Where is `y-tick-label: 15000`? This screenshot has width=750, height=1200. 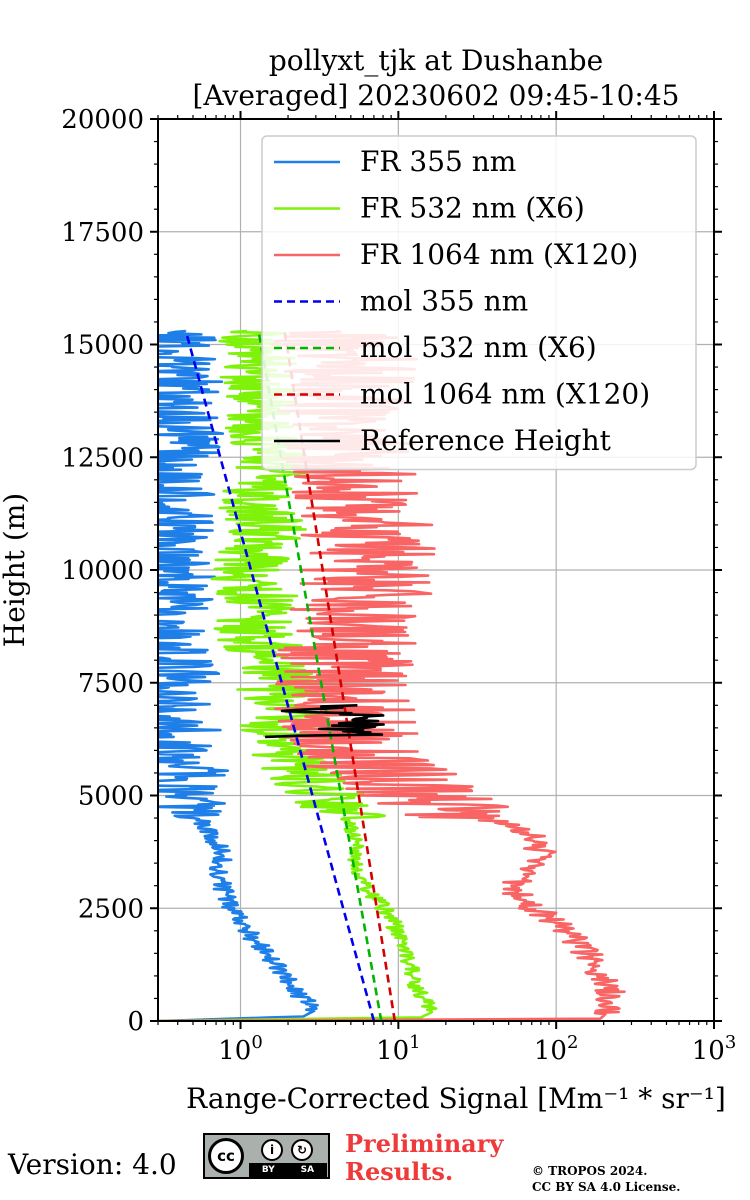 y-tick-label: 15000 is located at coordinates (102, 346).